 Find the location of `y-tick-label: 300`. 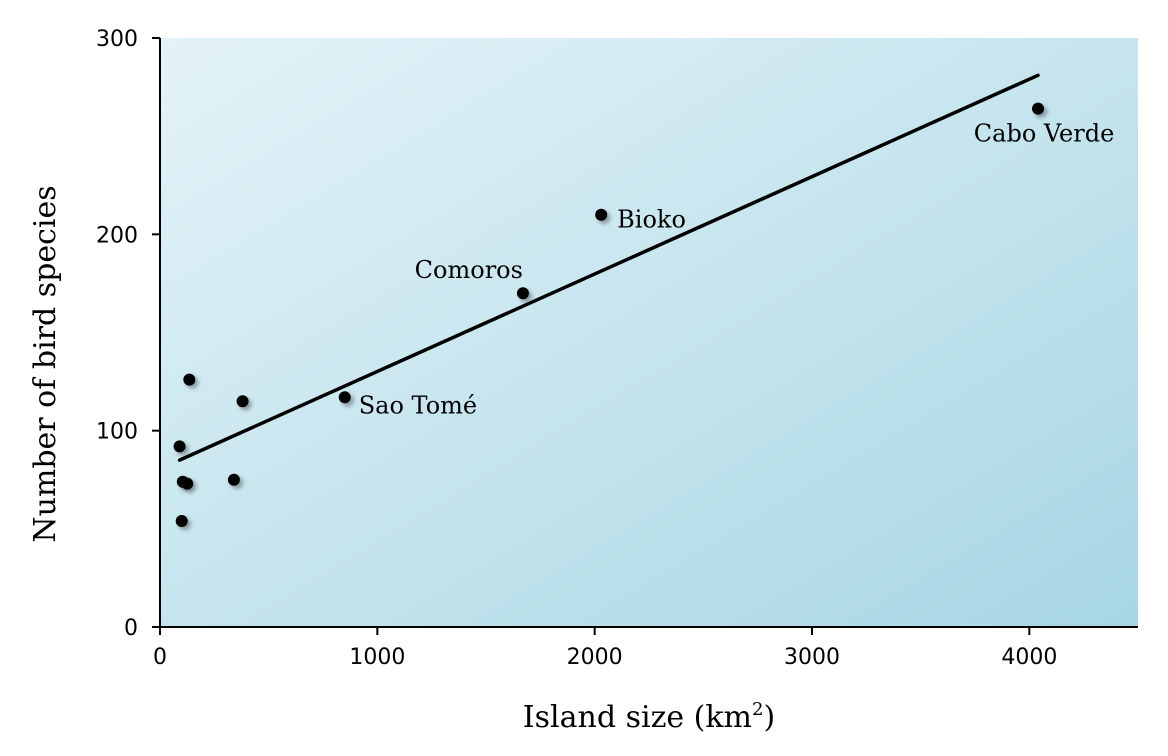

y-tick-label: 300 is located at coordinates (117, 39).